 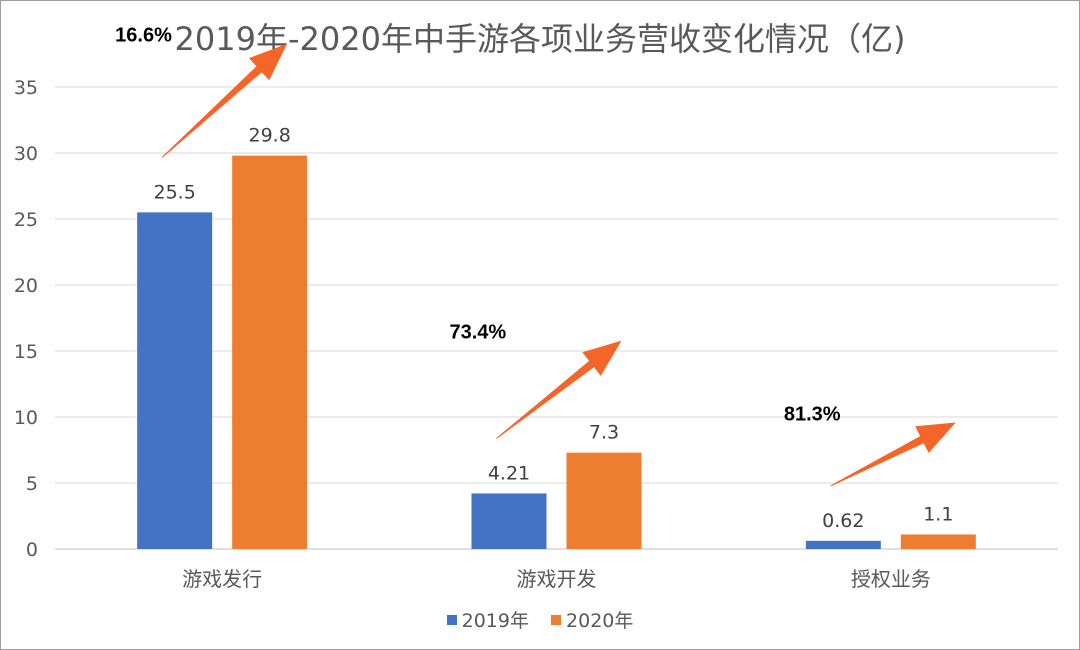 I want to click on legend-label-2020: 2020年, so click(x=600, y=621).